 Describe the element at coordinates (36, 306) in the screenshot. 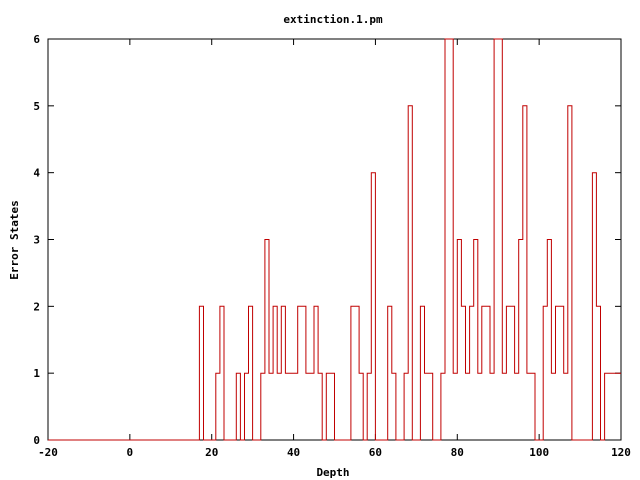

I see `y-tick-label: 2` at that location.